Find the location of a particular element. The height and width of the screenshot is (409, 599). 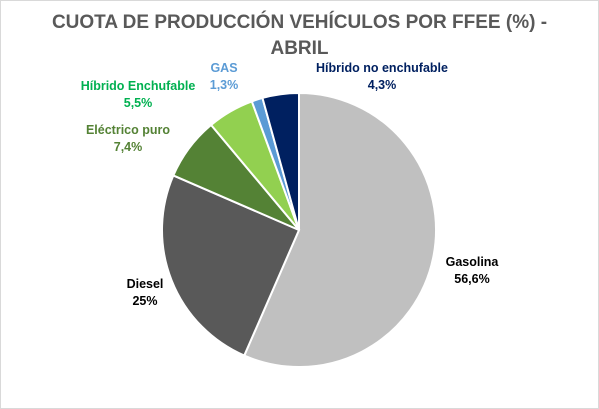

pie-slice-híbrido-no-enchufable is located at coordinates (280, 161).